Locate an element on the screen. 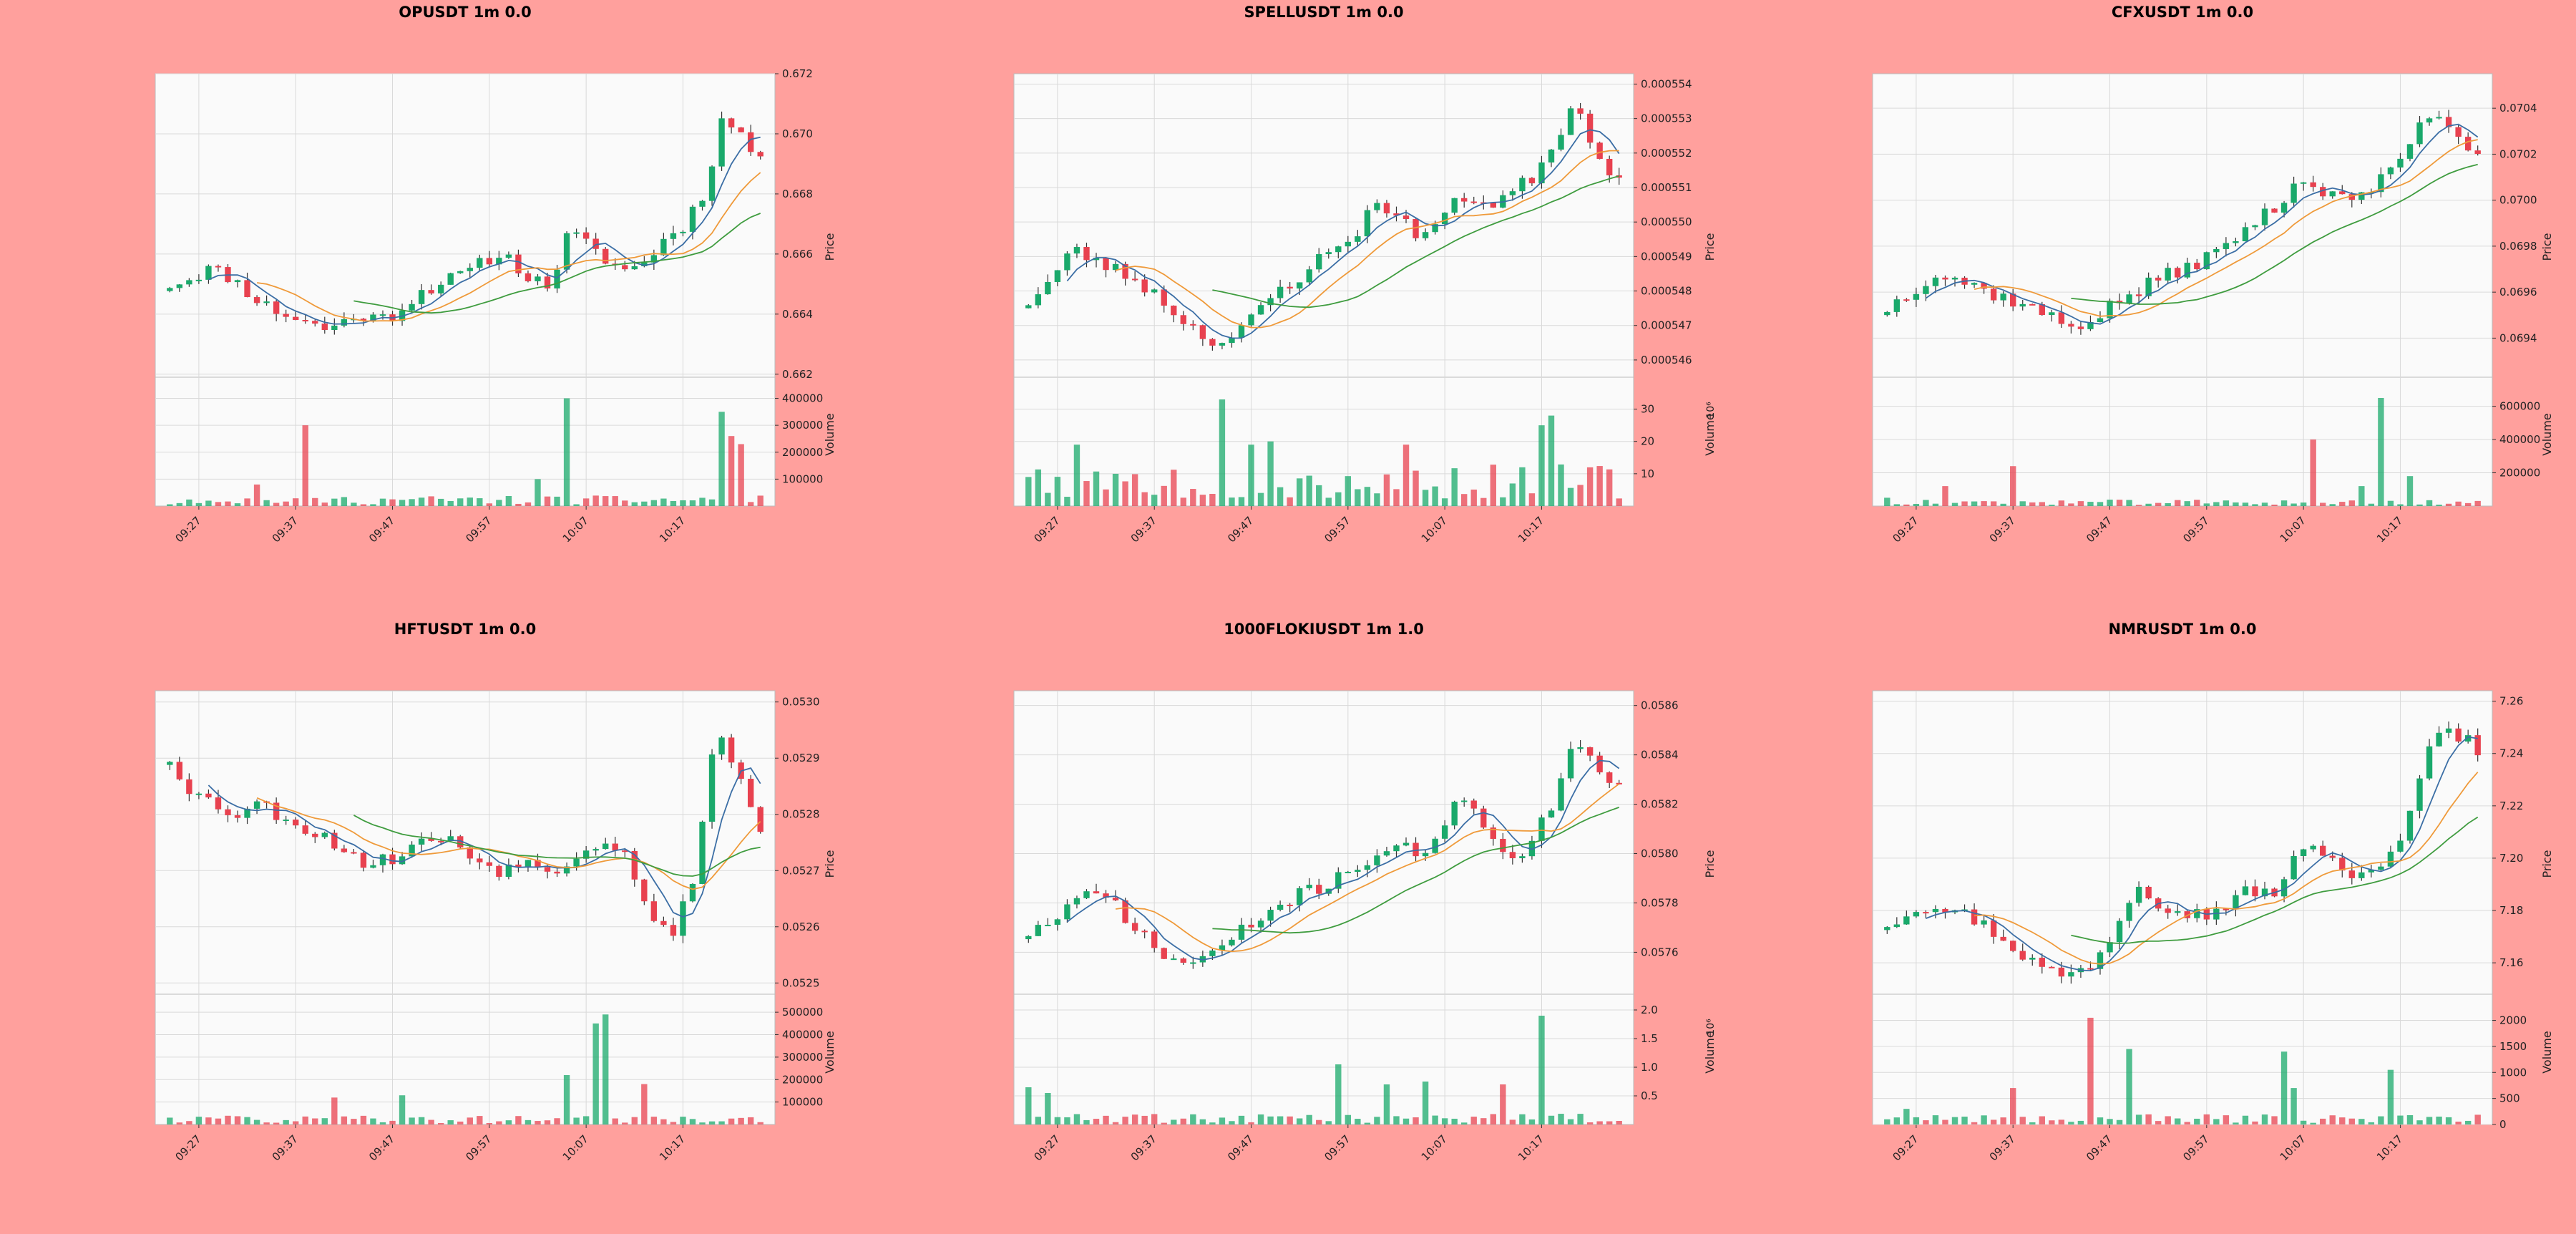 Image resolution: width=2576 pixels, height=1234 pixels. x-tick-label: 10:07 is located at coordinates (2293, 1147).